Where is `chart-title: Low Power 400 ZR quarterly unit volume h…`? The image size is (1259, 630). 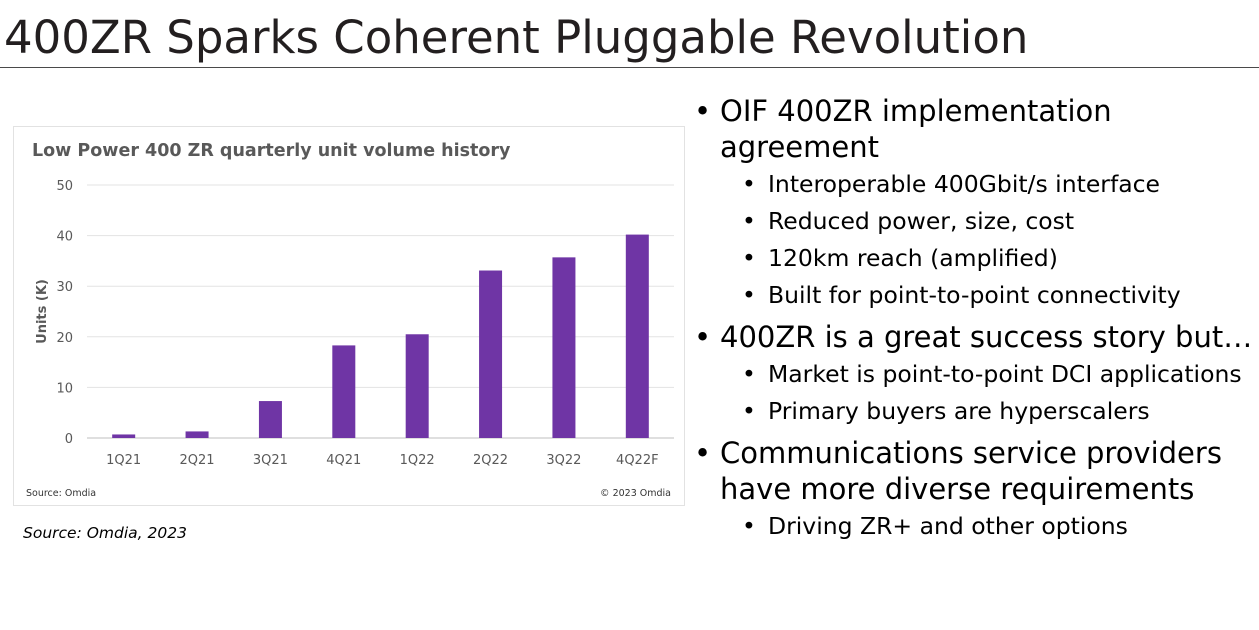 chart-title: Low Power 400 ZR quarterly unit volume h… is located at coordinates (271, 151).